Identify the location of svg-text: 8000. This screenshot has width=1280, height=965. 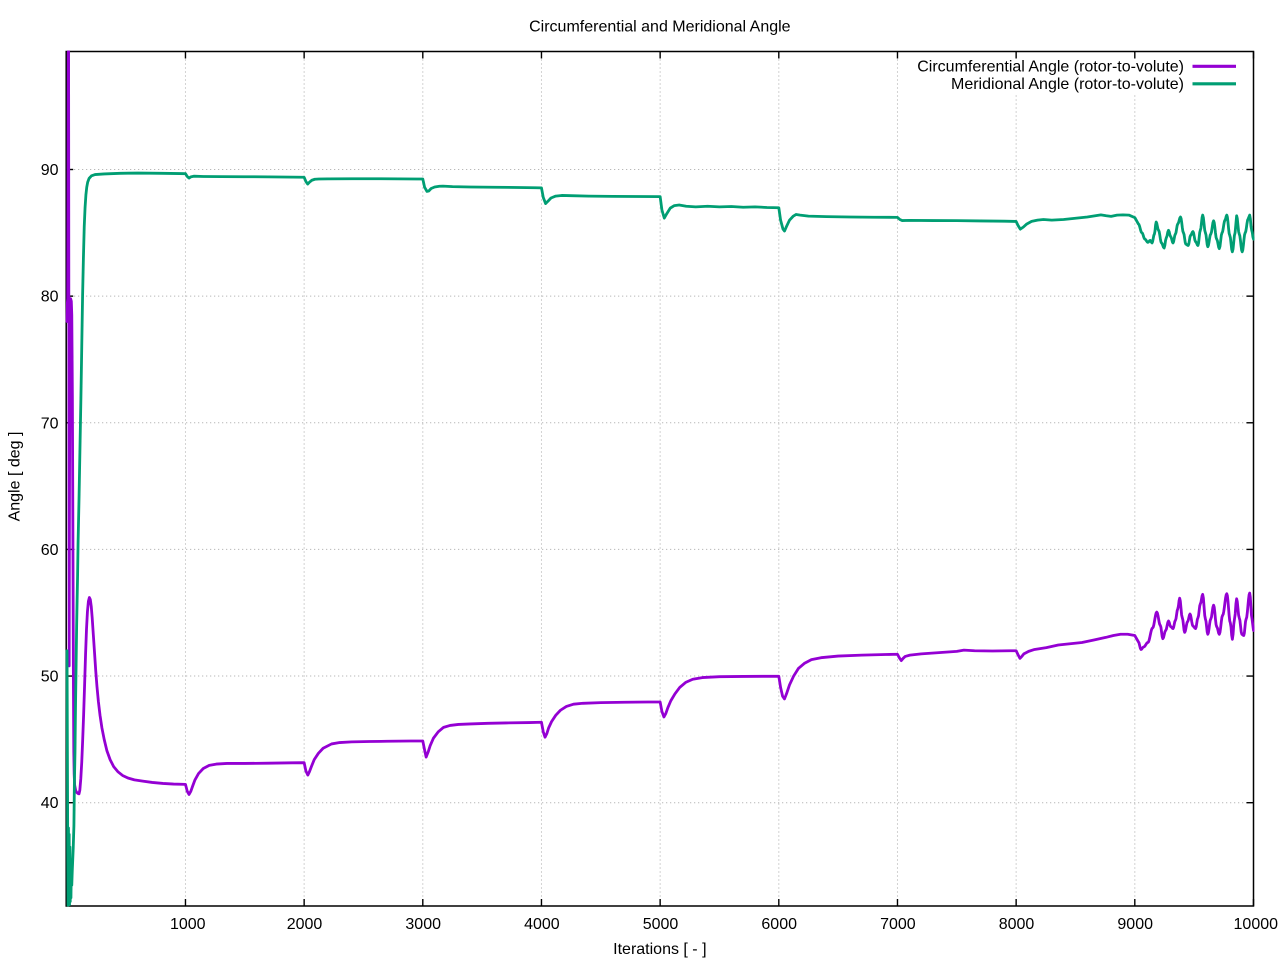
(1017, 924).